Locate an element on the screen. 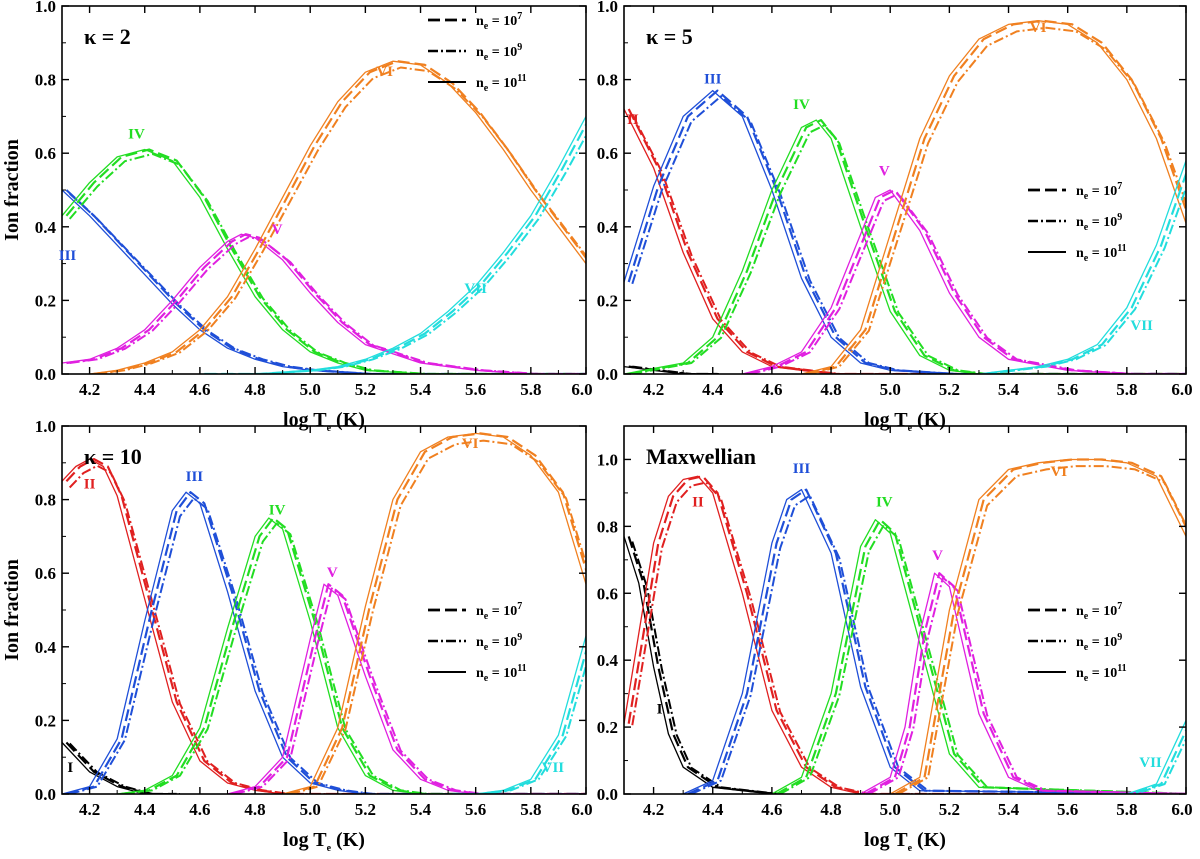  series-line-III-dashed is located at coordinates (325, 281).